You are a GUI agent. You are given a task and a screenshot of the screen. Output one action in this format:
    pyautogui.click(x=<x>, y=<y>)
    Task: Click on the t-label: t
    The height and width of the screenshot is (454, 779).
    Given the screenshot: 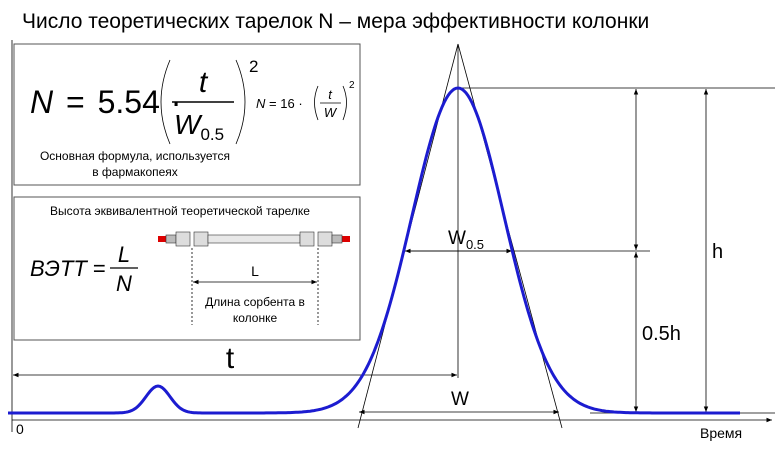 What is the action you would take?
    pyautogui.click(x=230, y=358)
    